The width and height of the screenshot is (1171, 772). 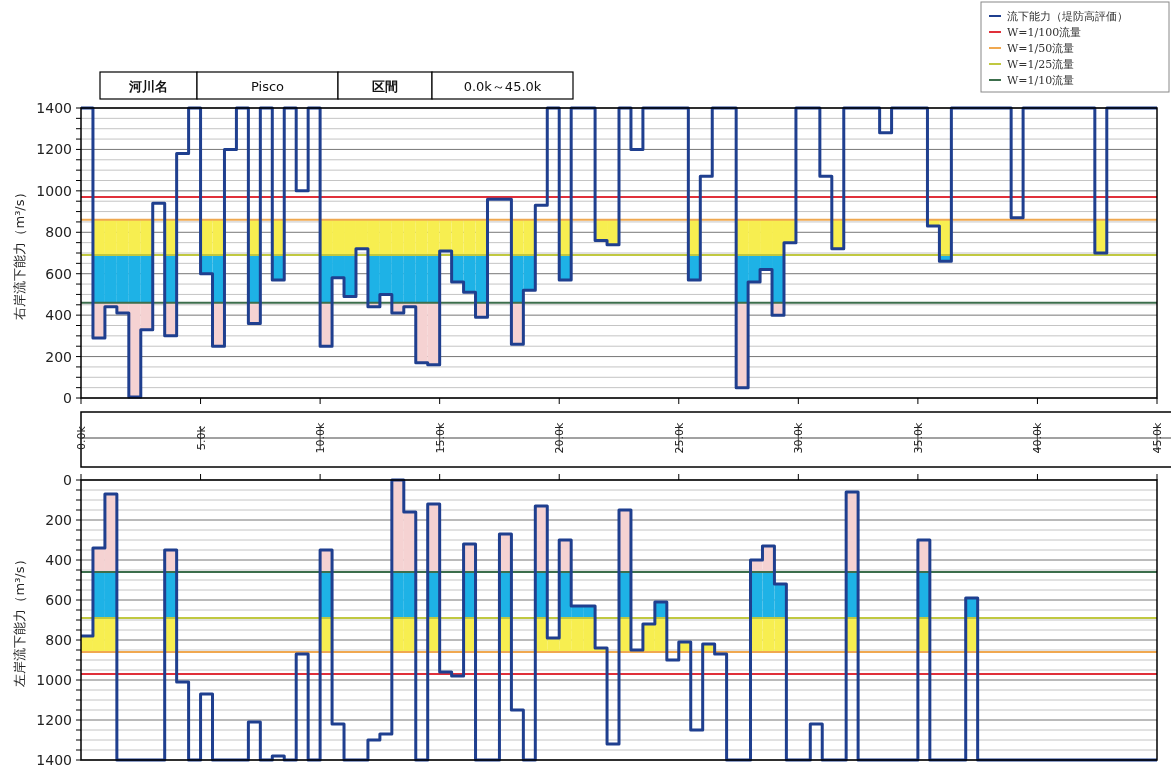 What do you see at coordinates (1157, 437) in the screenshot?
I see `x-tick-label: 45.0k` at bounding box center [1157, 437].